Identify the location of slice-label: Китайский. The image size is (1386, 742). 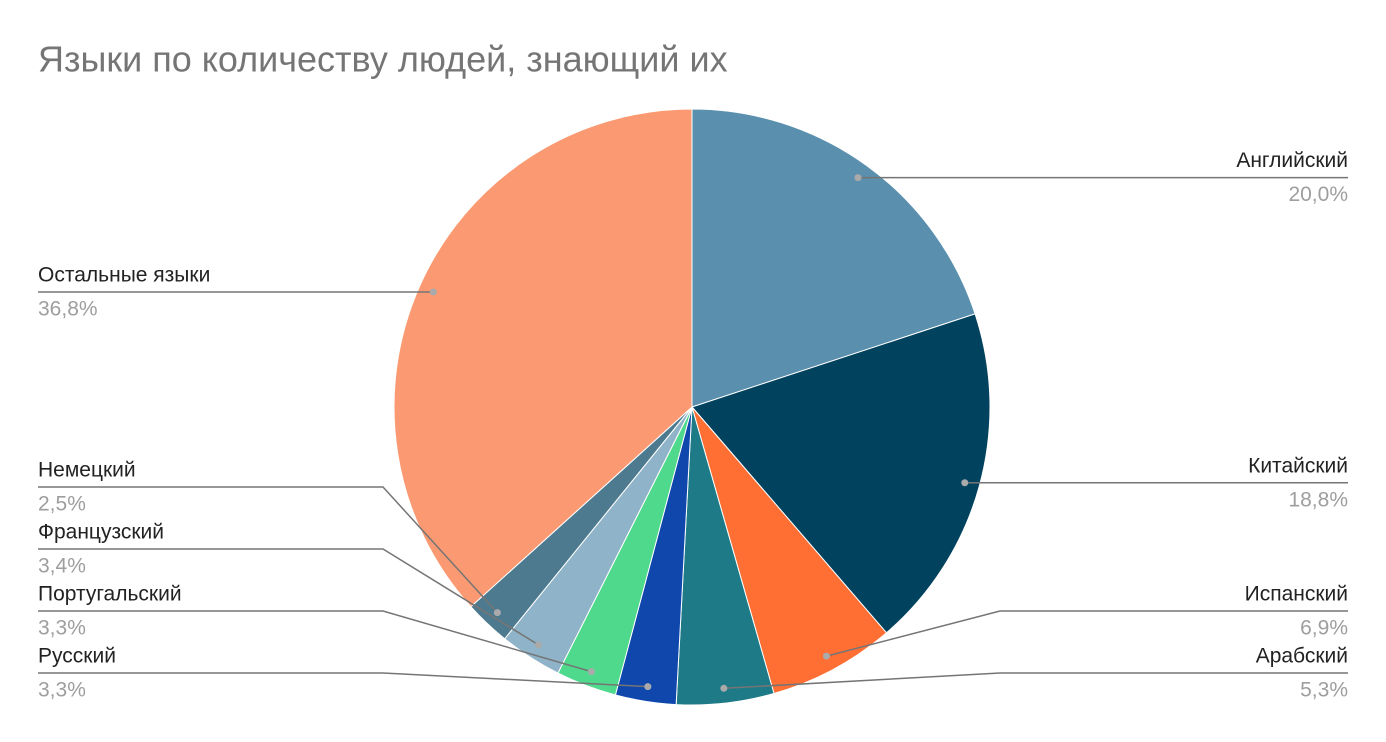
(1298, 465).